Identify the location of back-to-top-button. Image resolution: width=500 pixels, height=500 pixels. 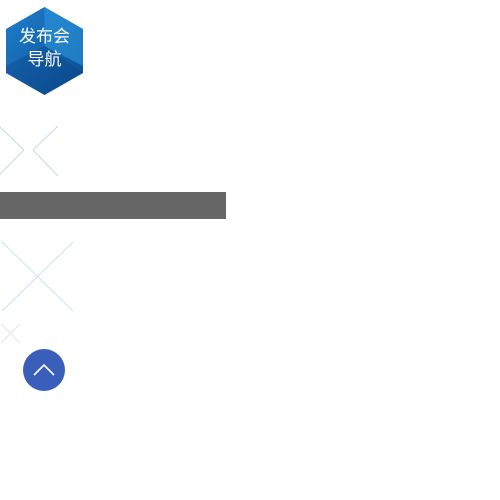
(44, 370).